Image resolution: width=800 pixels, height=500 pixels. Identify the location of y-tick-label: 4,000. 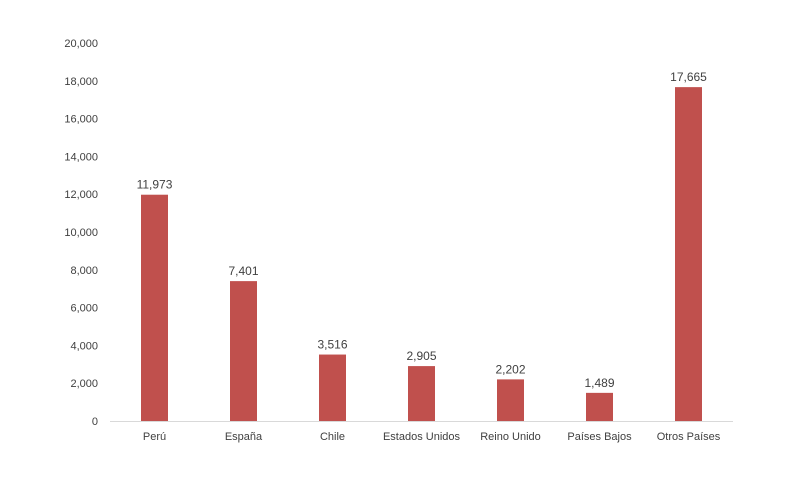
(84, 346).